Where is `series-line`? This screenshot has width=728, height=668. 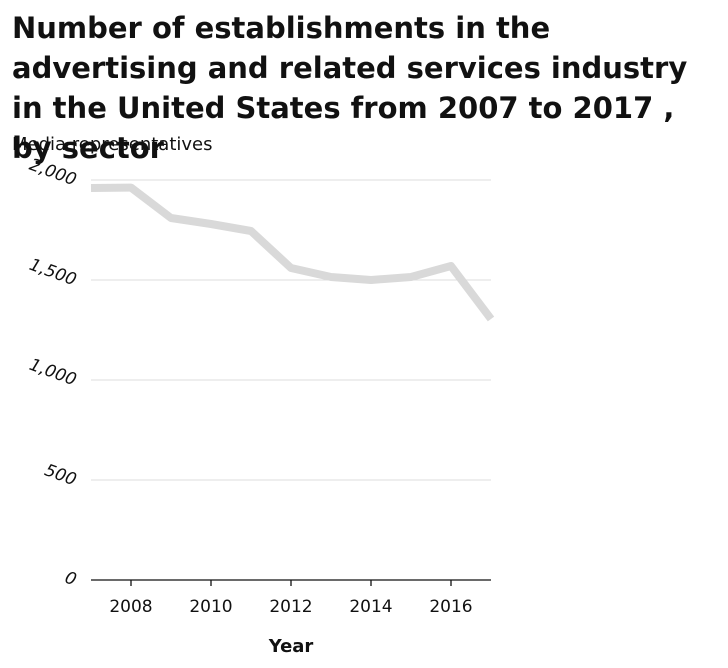 series-line is located at coordinates (292, 252).